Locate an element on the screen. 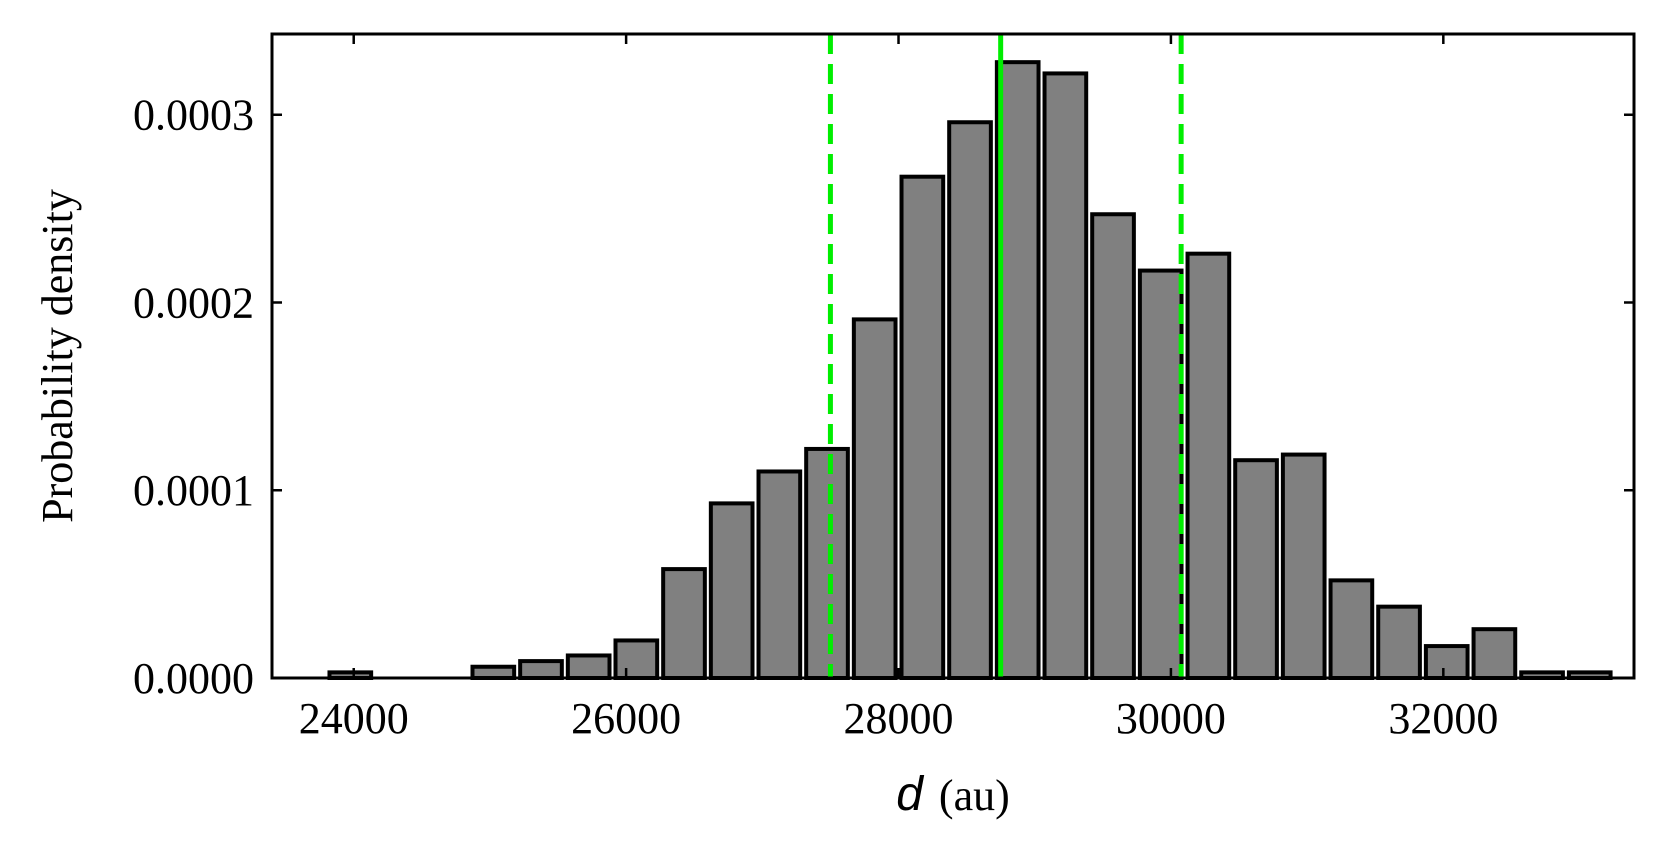 This screenshot has height=853, width=1660. x-tick-label: 24000 is located at coordinates (354, 718).